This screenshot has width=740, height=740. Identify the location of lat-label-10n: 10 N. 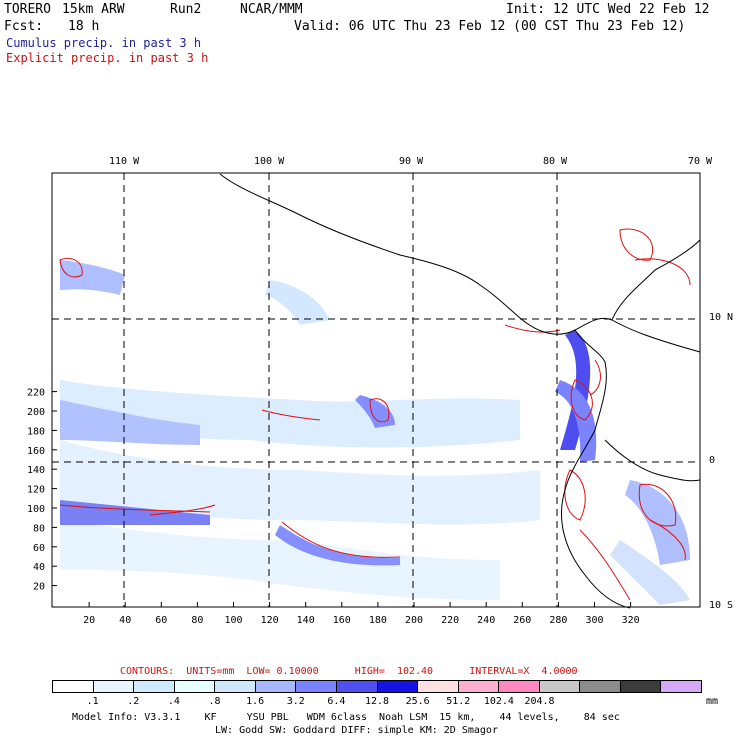
(721, 317).